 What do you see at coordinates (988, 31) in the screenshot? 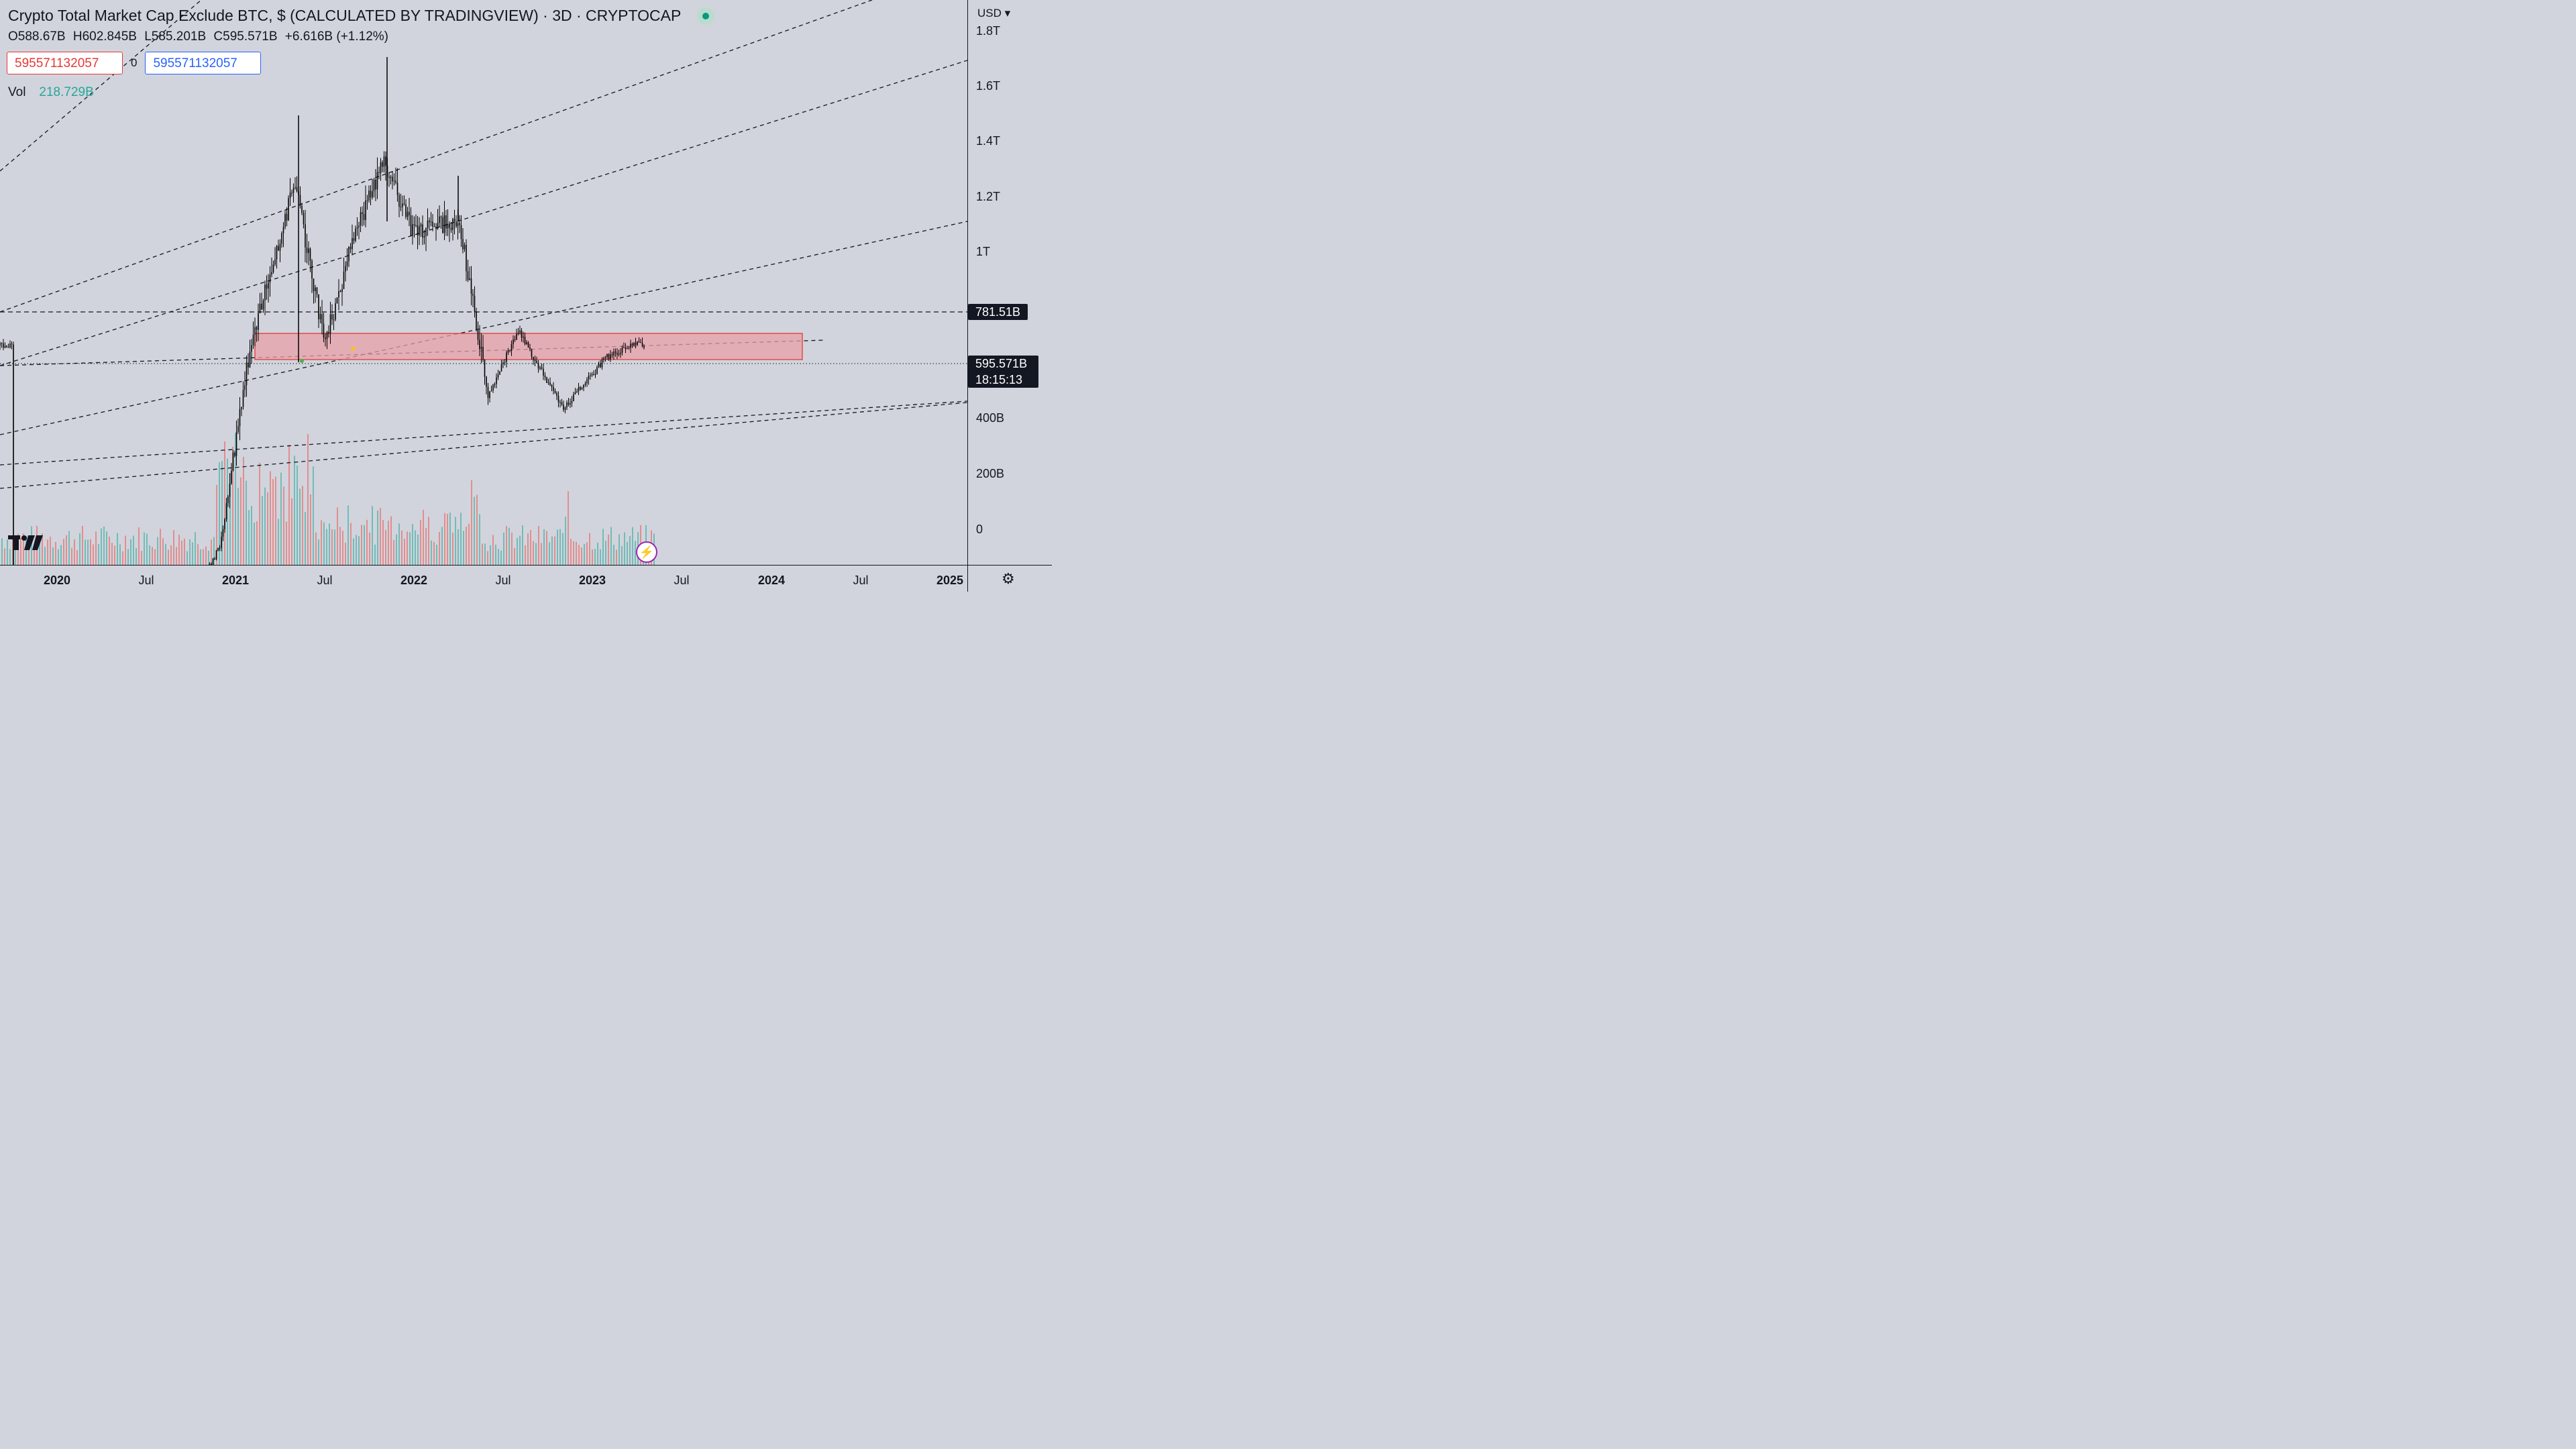
I see `price-tick: 1.8T` at bounding box center [988, 31].